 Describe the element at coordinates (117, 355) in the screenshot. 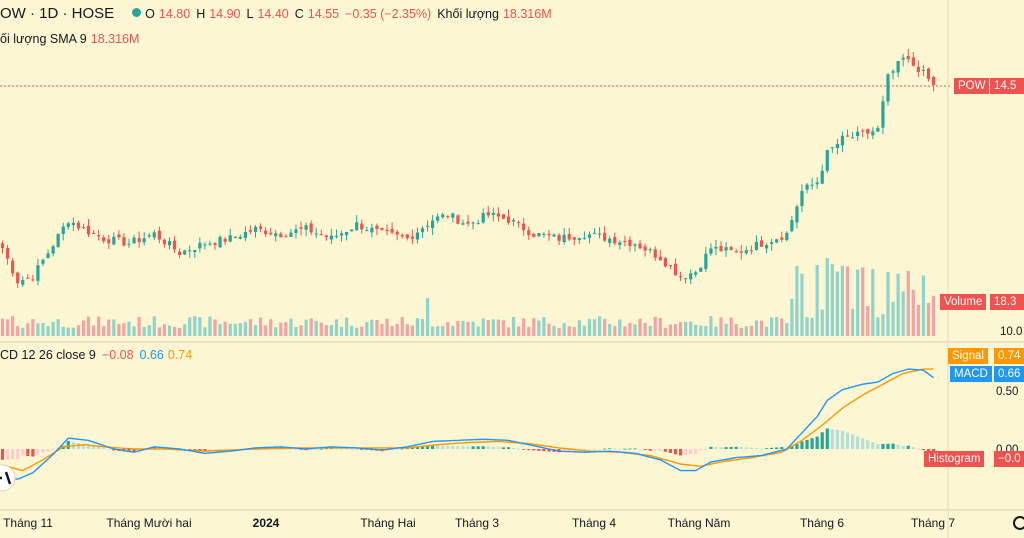

I see `macd-legend-hist: −0.08` at that location.